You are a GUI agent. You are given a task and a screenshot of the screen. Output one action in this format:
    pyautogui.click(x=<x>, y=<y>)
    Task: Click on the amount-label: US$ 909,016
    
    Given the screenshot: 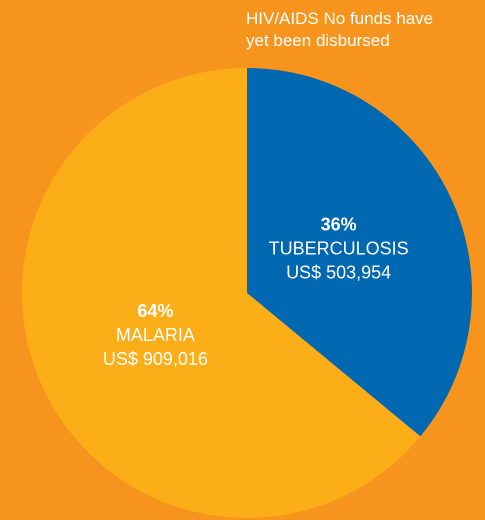 What is the action you would take?
    pyautogui.click(x=155, y=359)
    